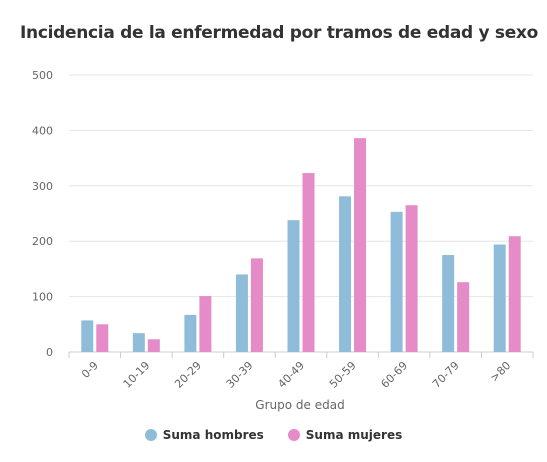  Describe the element at coordinates (90, 370) in the screenshot. I see `x-tick-label: 0-9` at that location.